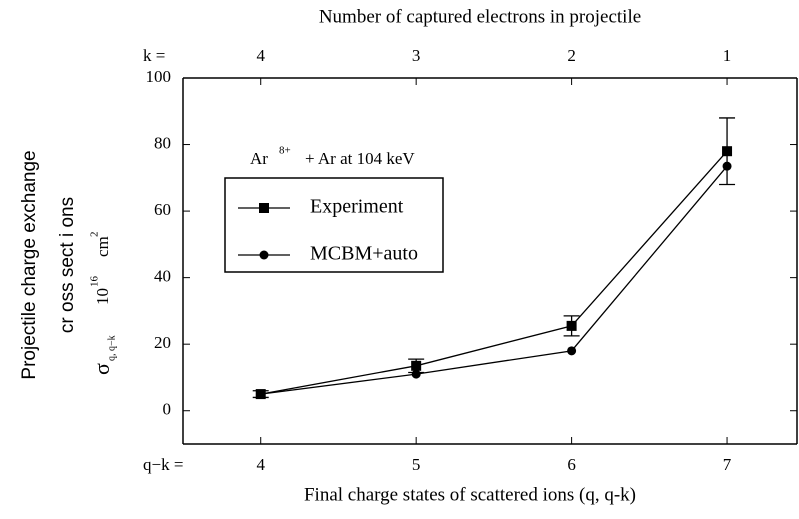 This screenshot has height=519, width=799. Describe the element at coordinates (167, 409) in the screenshot. I see `y-tick-label: 0` at that location.